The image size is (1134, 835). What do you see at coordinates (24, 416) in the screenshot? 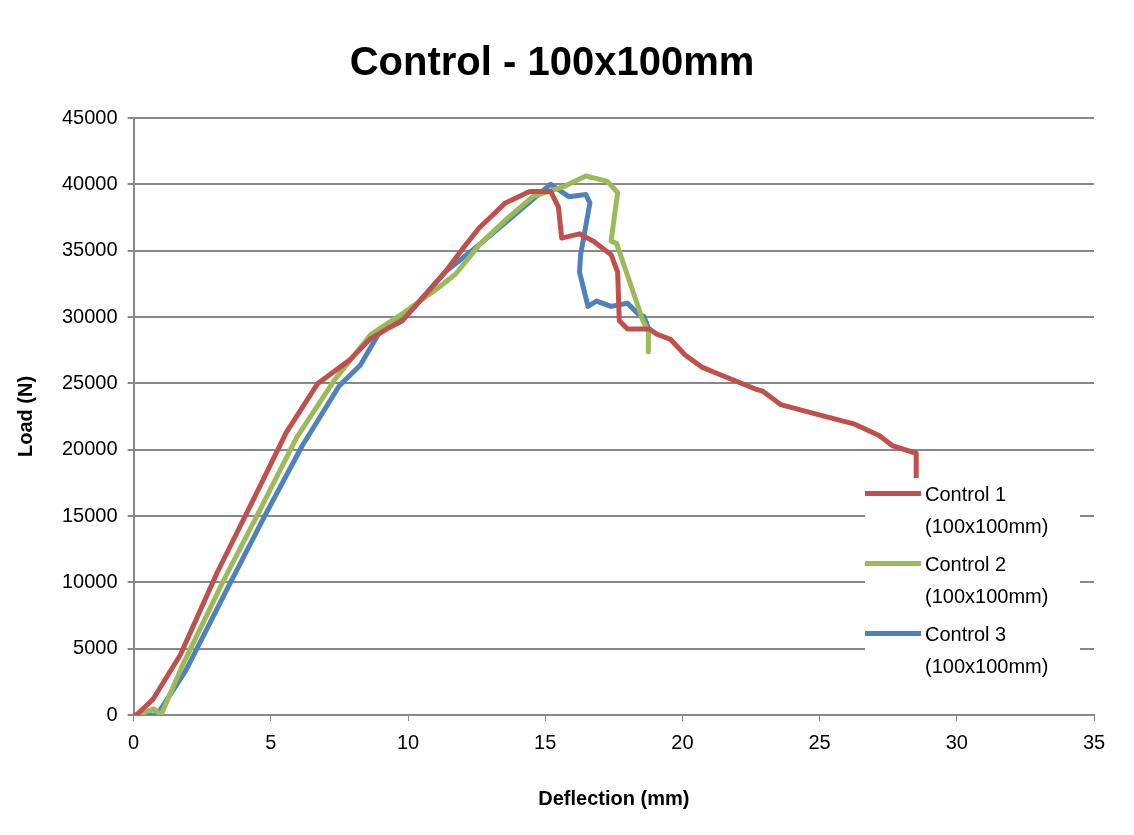
I see `y-axis-title: Load (N)` at bounding box center [24, 416].